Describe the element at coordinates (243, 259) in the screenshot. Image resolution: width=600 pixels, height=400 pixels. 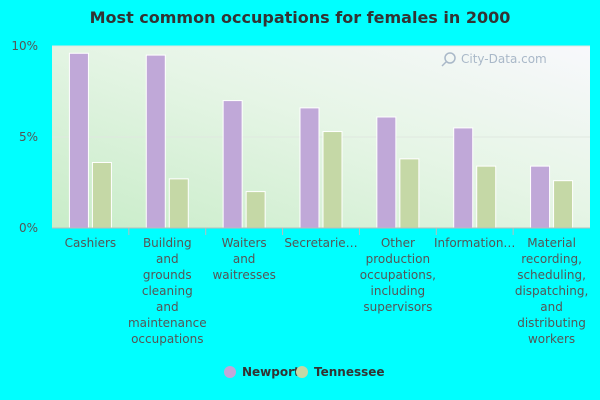
I see `x-category-label: Waiters and waitresses` at that location.